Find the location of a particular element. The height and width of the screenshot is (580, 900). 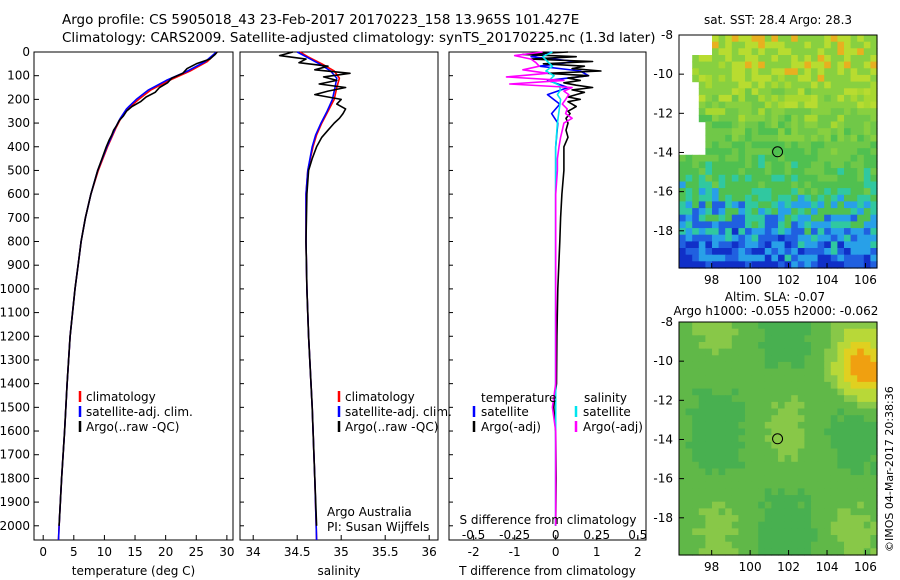

top-axis-label: S difference from climatology is located at coordinates (548, 520).